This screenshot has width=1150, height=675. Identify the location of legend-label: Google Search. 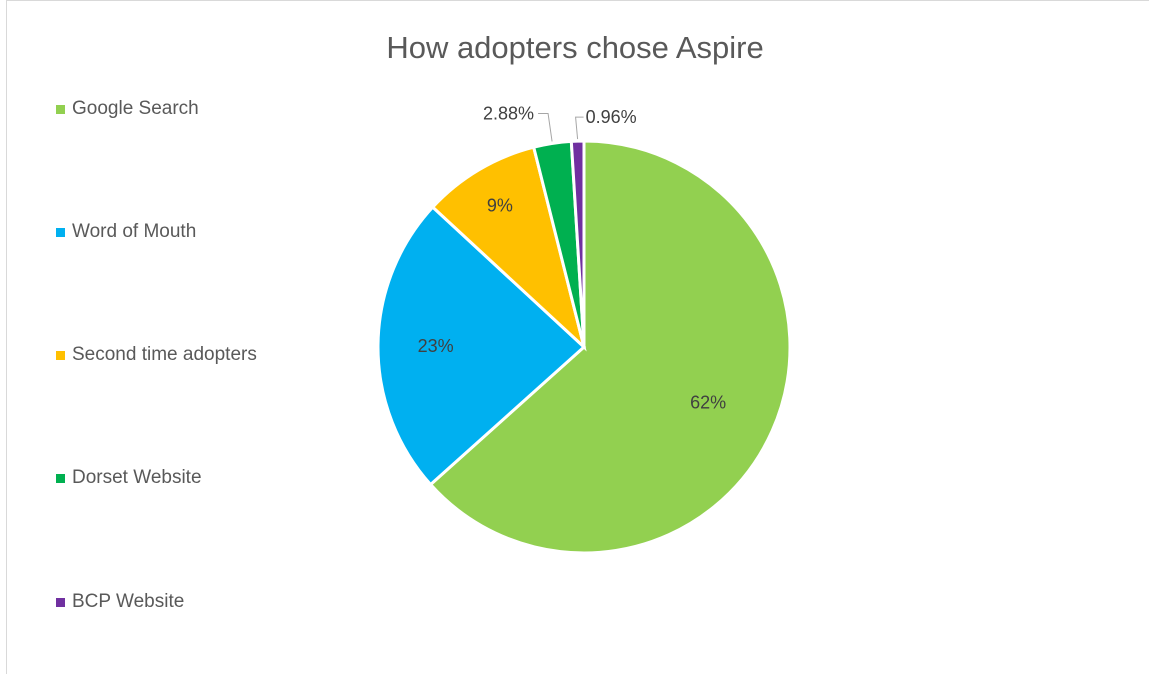
(135, 108).